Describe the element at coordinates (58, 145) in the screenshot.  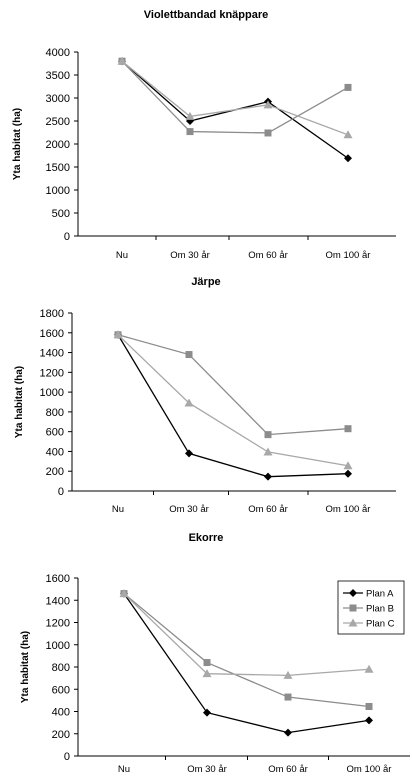
I see `chart-1-ytick-label: 2000` at that location.